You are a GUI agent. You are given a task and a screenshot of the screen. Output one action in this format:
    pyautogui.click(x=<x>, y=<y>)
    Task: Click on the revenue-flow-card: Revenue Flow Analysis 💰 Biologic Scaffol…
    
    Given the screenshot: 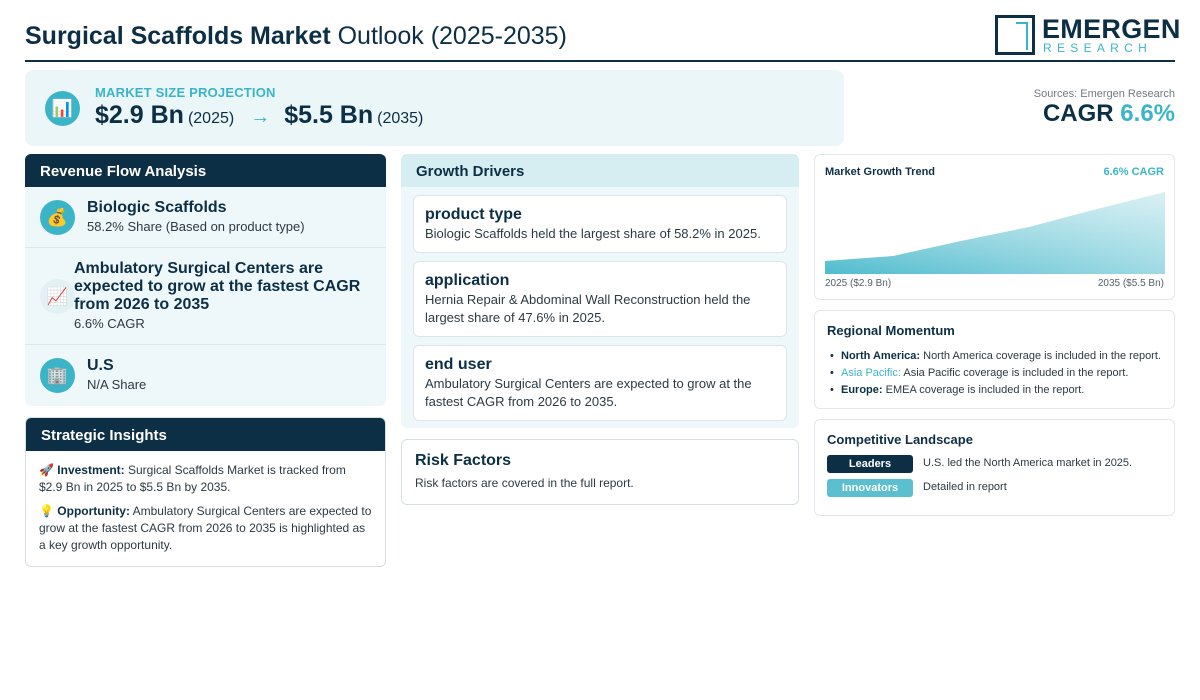 What is the action you would take?
    pyautogui.click(x=205, y=280)
    